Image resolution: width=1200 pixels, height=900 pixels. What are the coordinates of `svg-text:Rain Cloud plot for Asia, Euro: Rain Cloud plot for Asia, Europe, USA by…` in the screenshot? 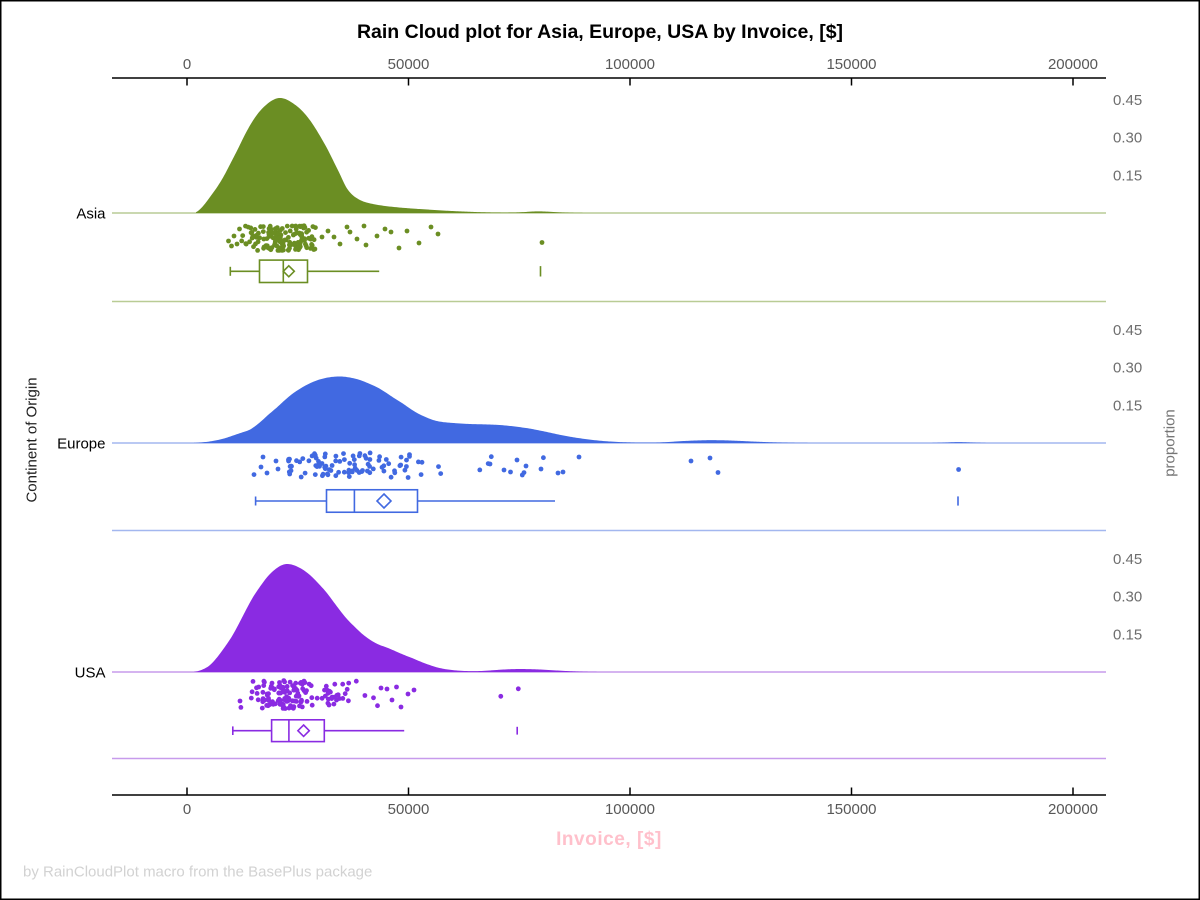 It's located at (600, 32).